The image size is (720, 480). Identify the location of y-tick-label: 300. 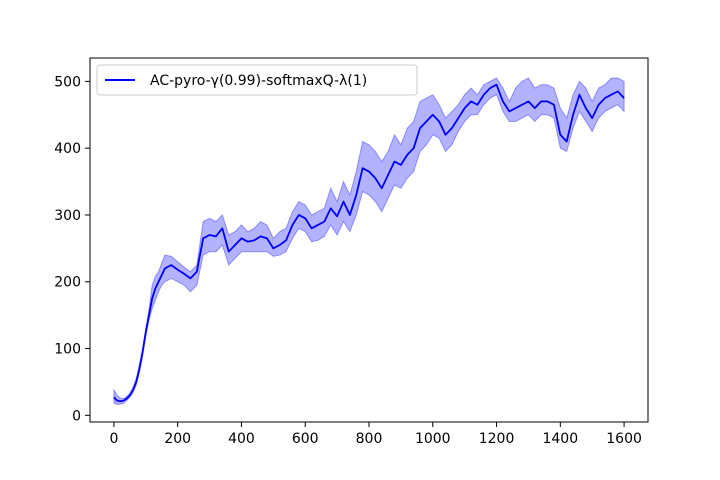
(67, 216).